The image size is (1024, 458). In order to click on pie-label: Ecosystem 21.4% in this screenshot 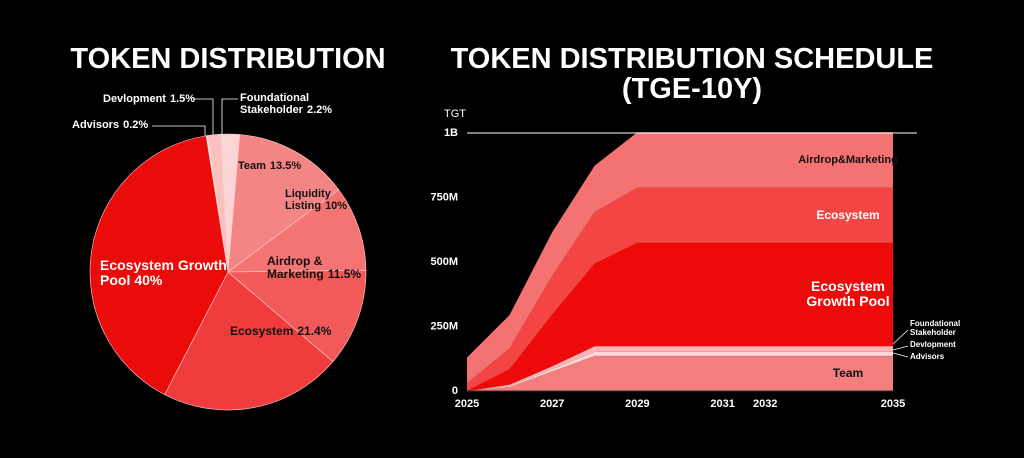, I will do `click(305, 331)`.